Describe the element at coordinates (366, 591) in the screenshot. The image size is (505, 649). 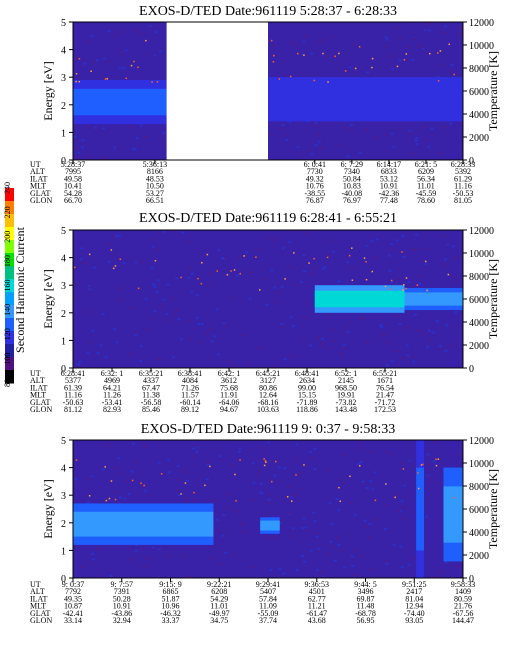
I see `ephemeris-value: 3496` at that location.